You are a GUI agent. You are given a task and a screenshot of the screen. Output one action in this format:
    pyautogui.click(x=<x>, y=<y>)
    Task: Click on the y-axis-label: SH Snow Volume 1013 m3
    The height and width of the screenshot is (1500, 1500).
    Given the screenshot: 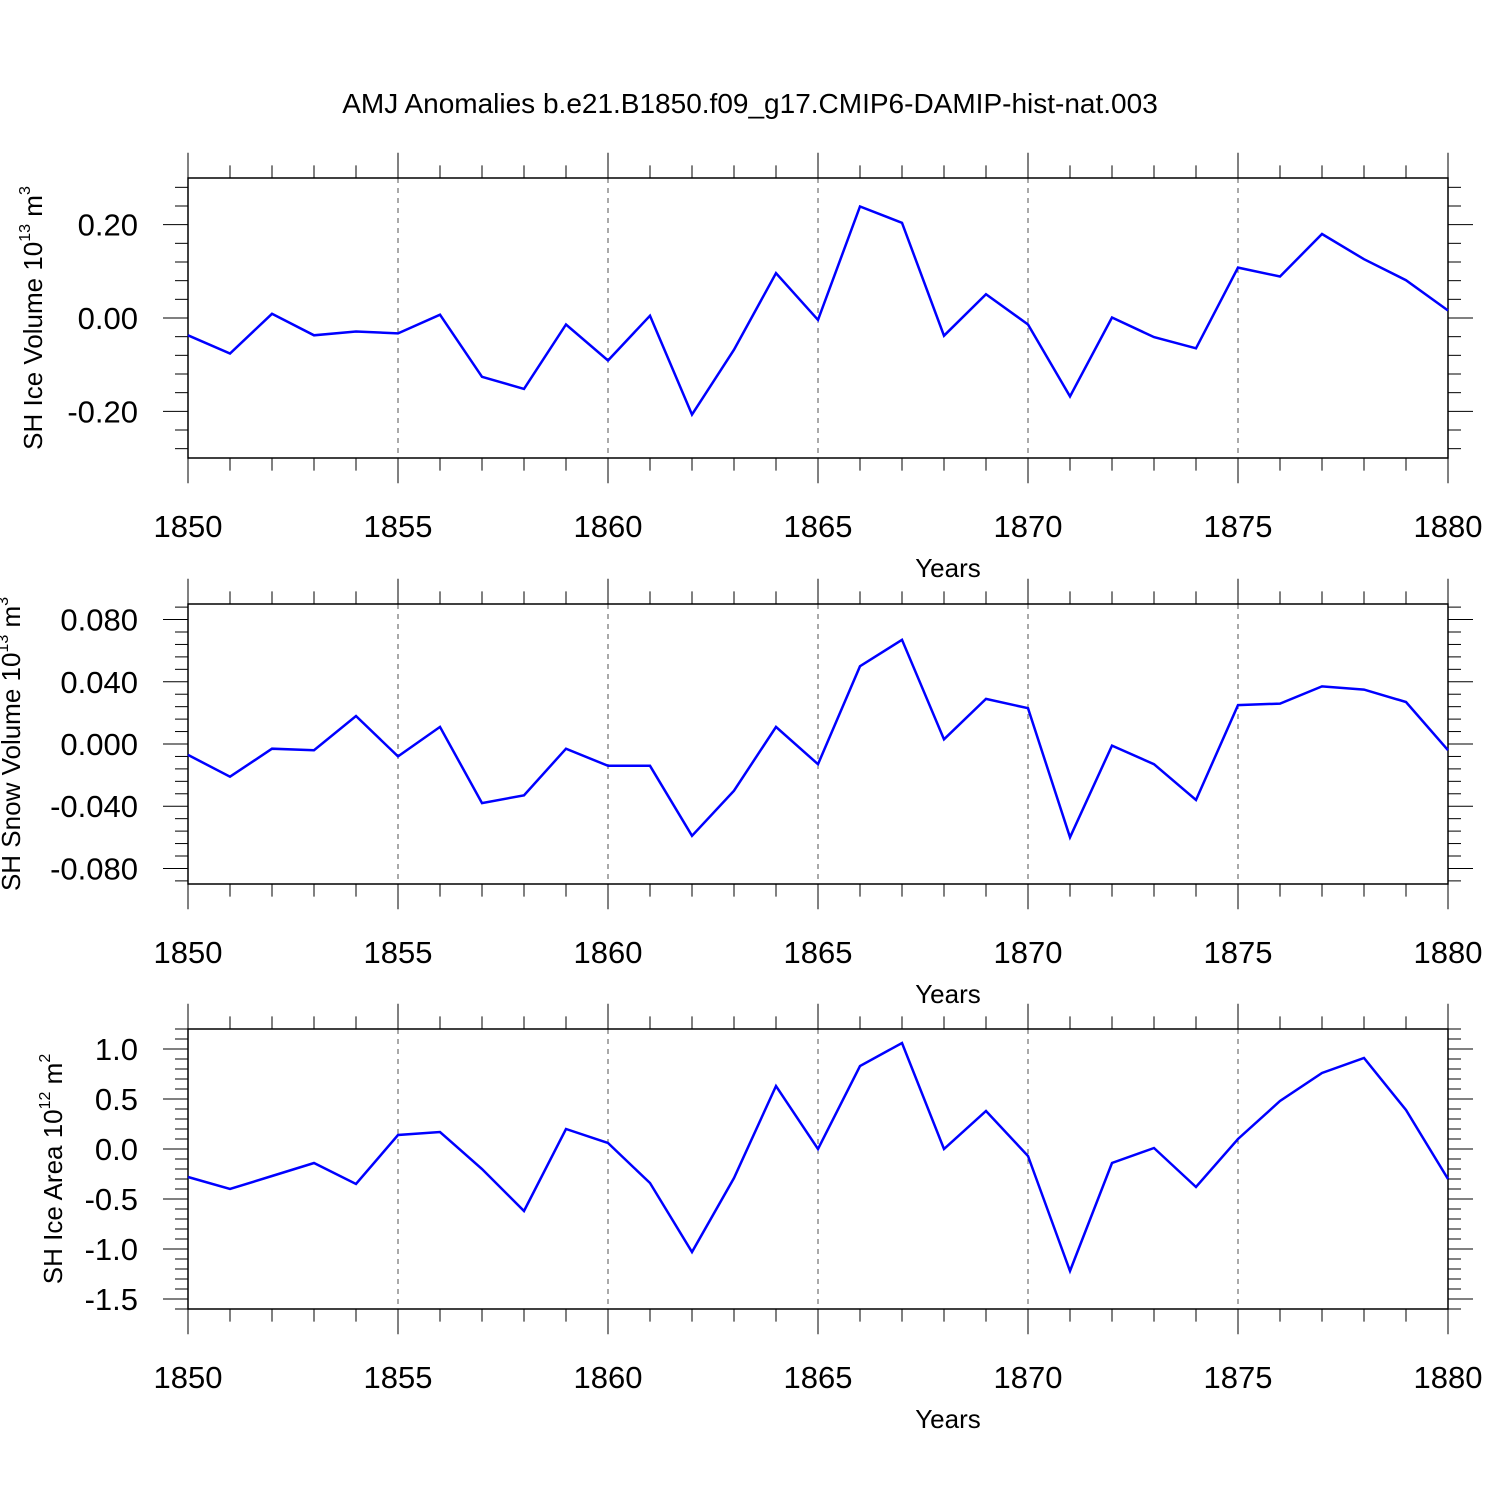 What is the action you would take?
    pyautogui.click(x=13, y=744)
    